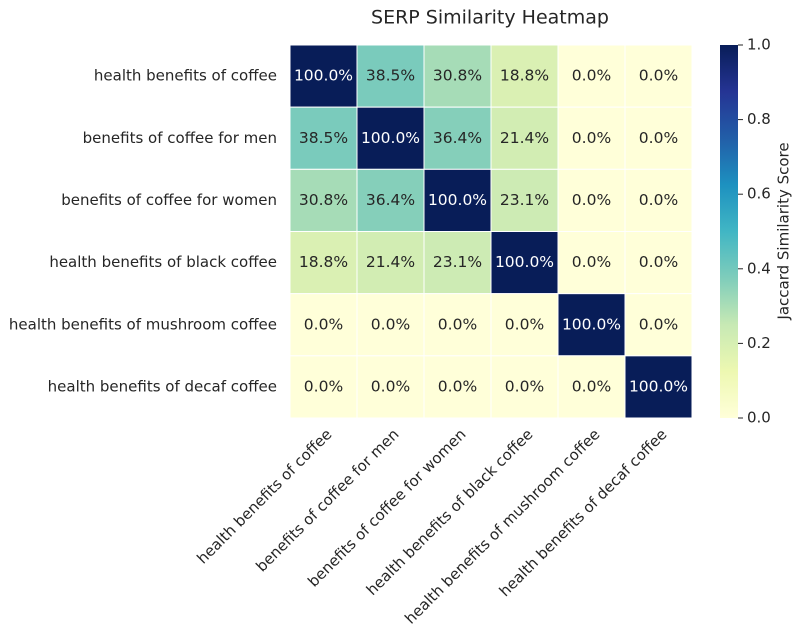 The width and height of the screenshot is (800, 637). Describe the element at coordinates (169, 200) in the screenshot. I see `y-tick-label: benefits of coffee for women` at that location.